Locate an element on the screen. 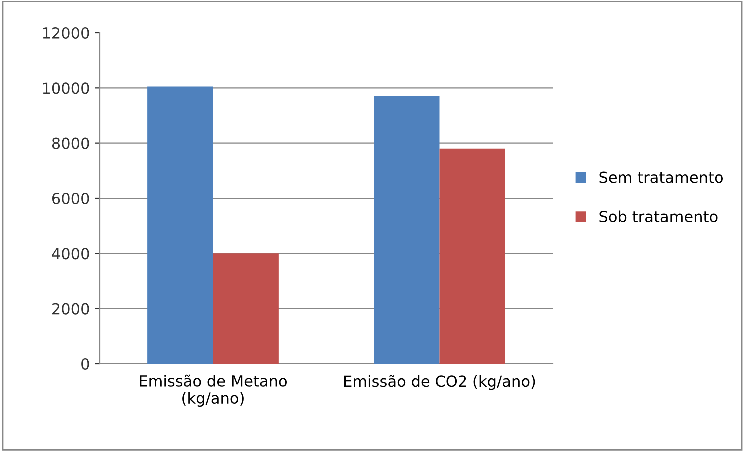  legend-label: Sem tratamento is located at coordinates (662, 178).